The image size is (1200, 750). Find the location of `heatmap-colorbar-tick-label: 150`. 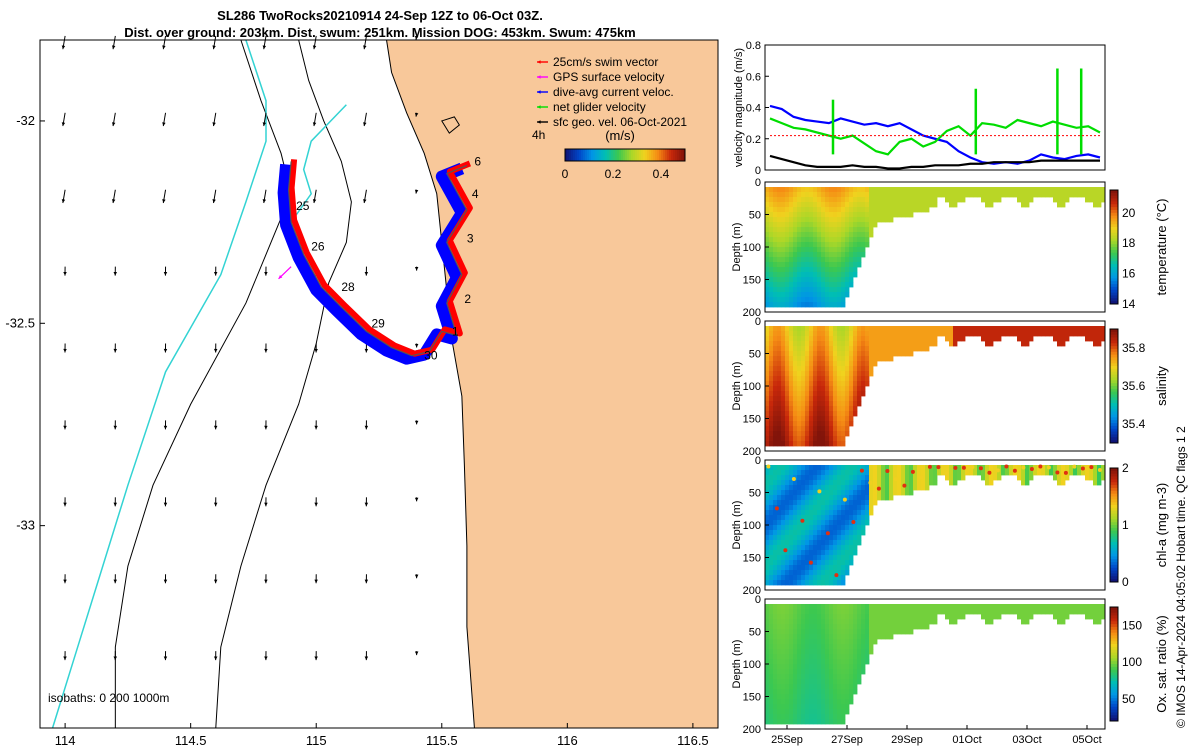

heatmap-colorbar-tick-label: 150 is located at coordinates (1132, 625).